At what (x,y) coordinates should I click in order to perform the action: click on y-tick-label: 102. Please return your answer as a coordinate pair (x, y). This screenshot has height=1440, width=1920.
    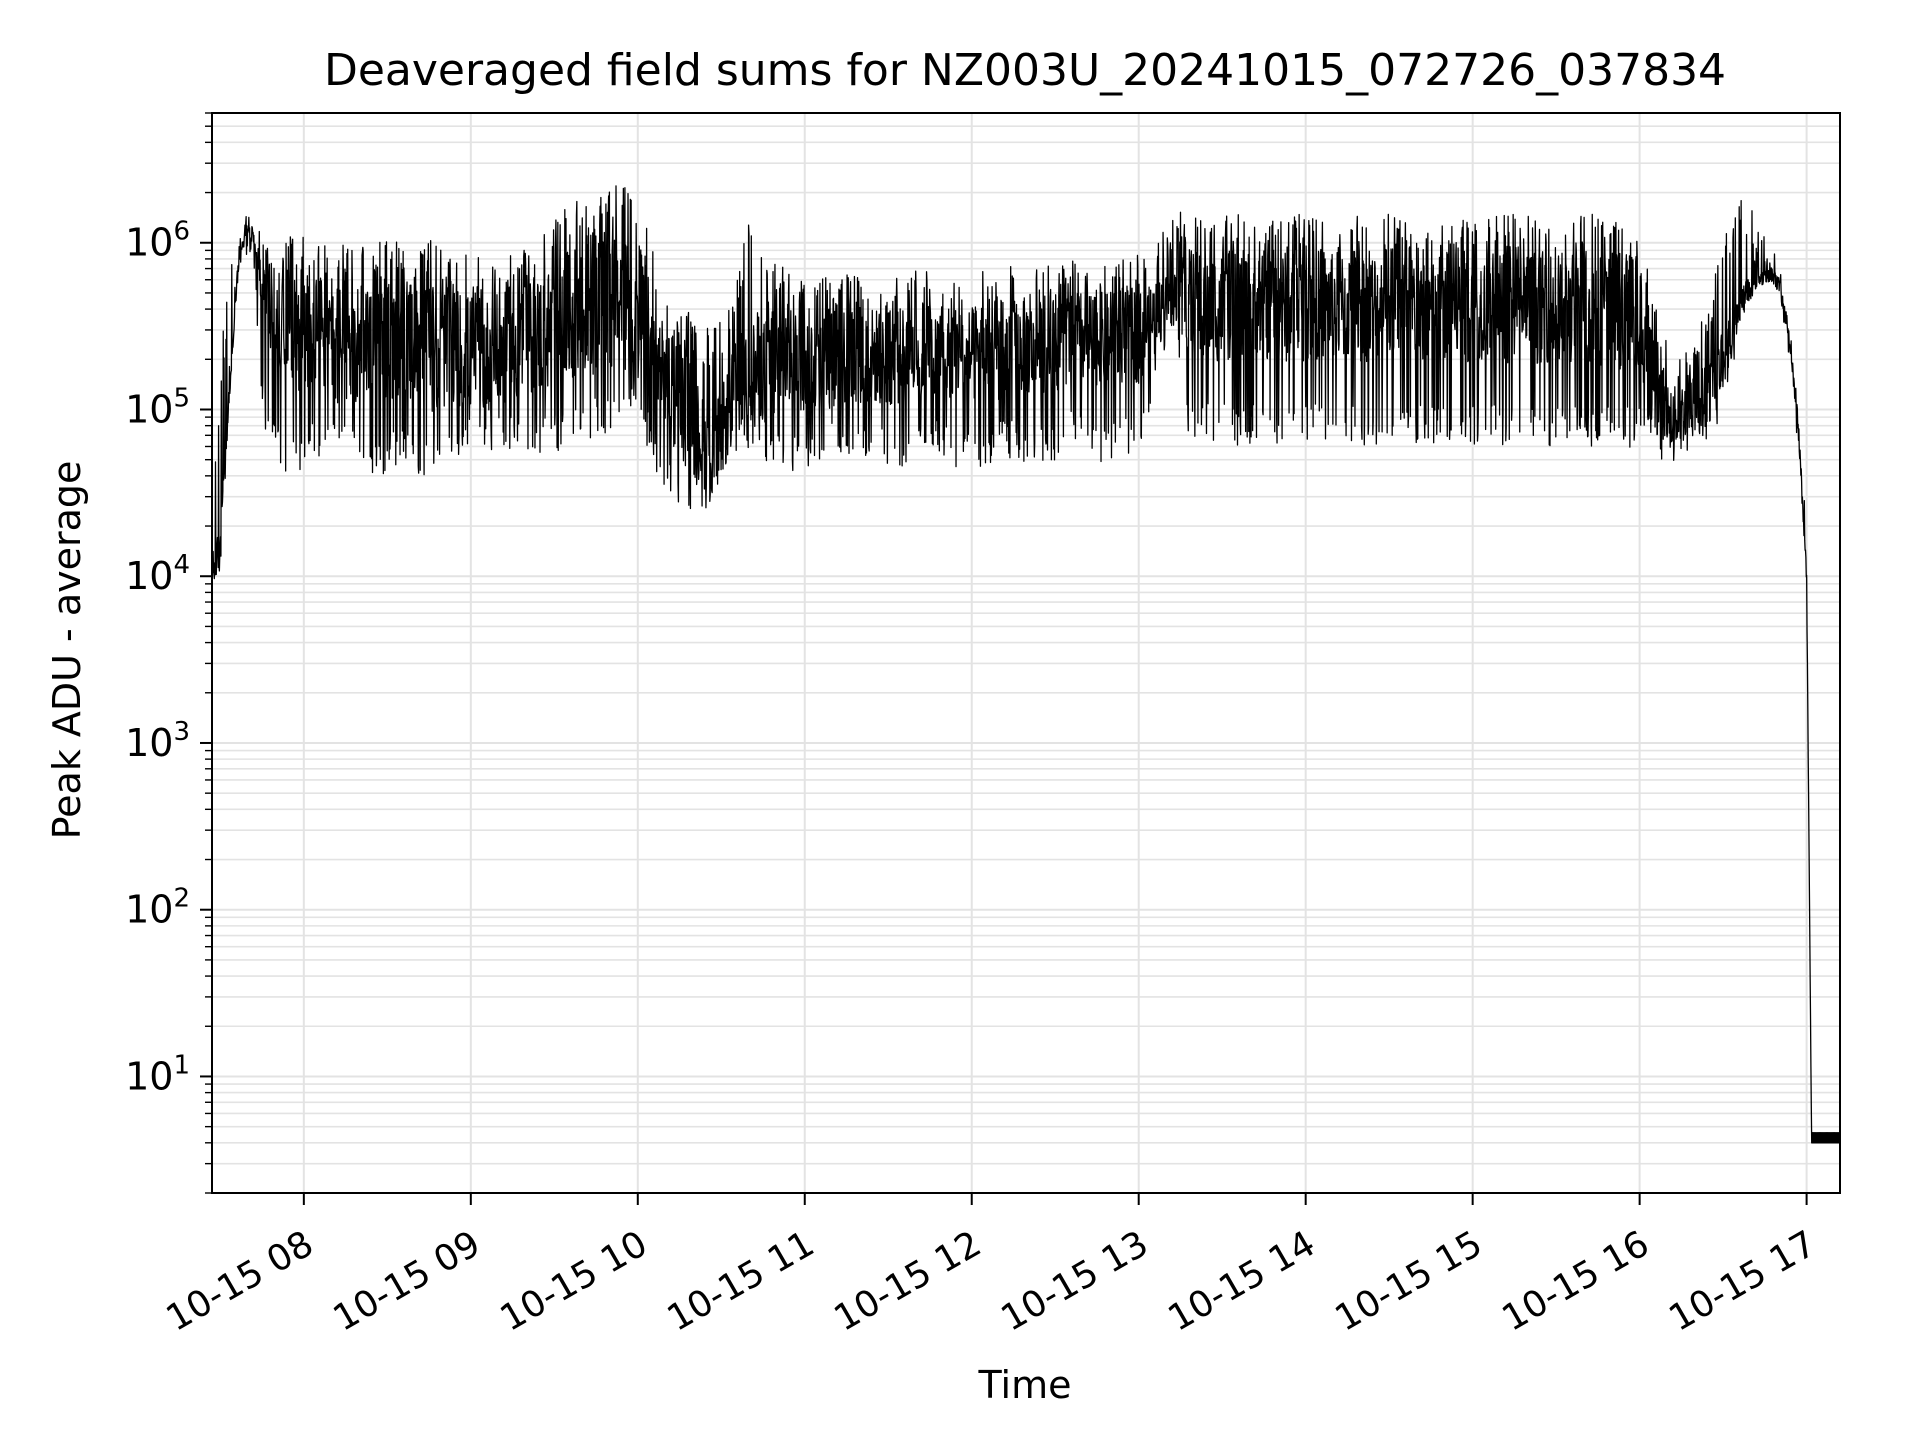
    Looking at the image, I should click on (157, 908).